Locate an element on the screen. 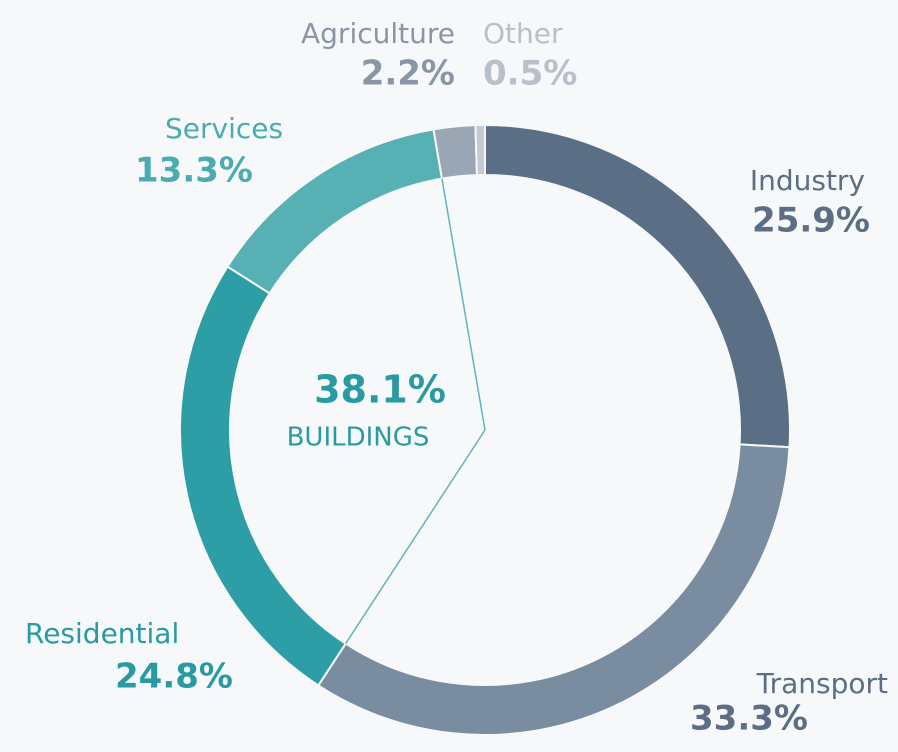 The image size is (898, 752). value-label: 2.2% is located at coordinates (408, 74).